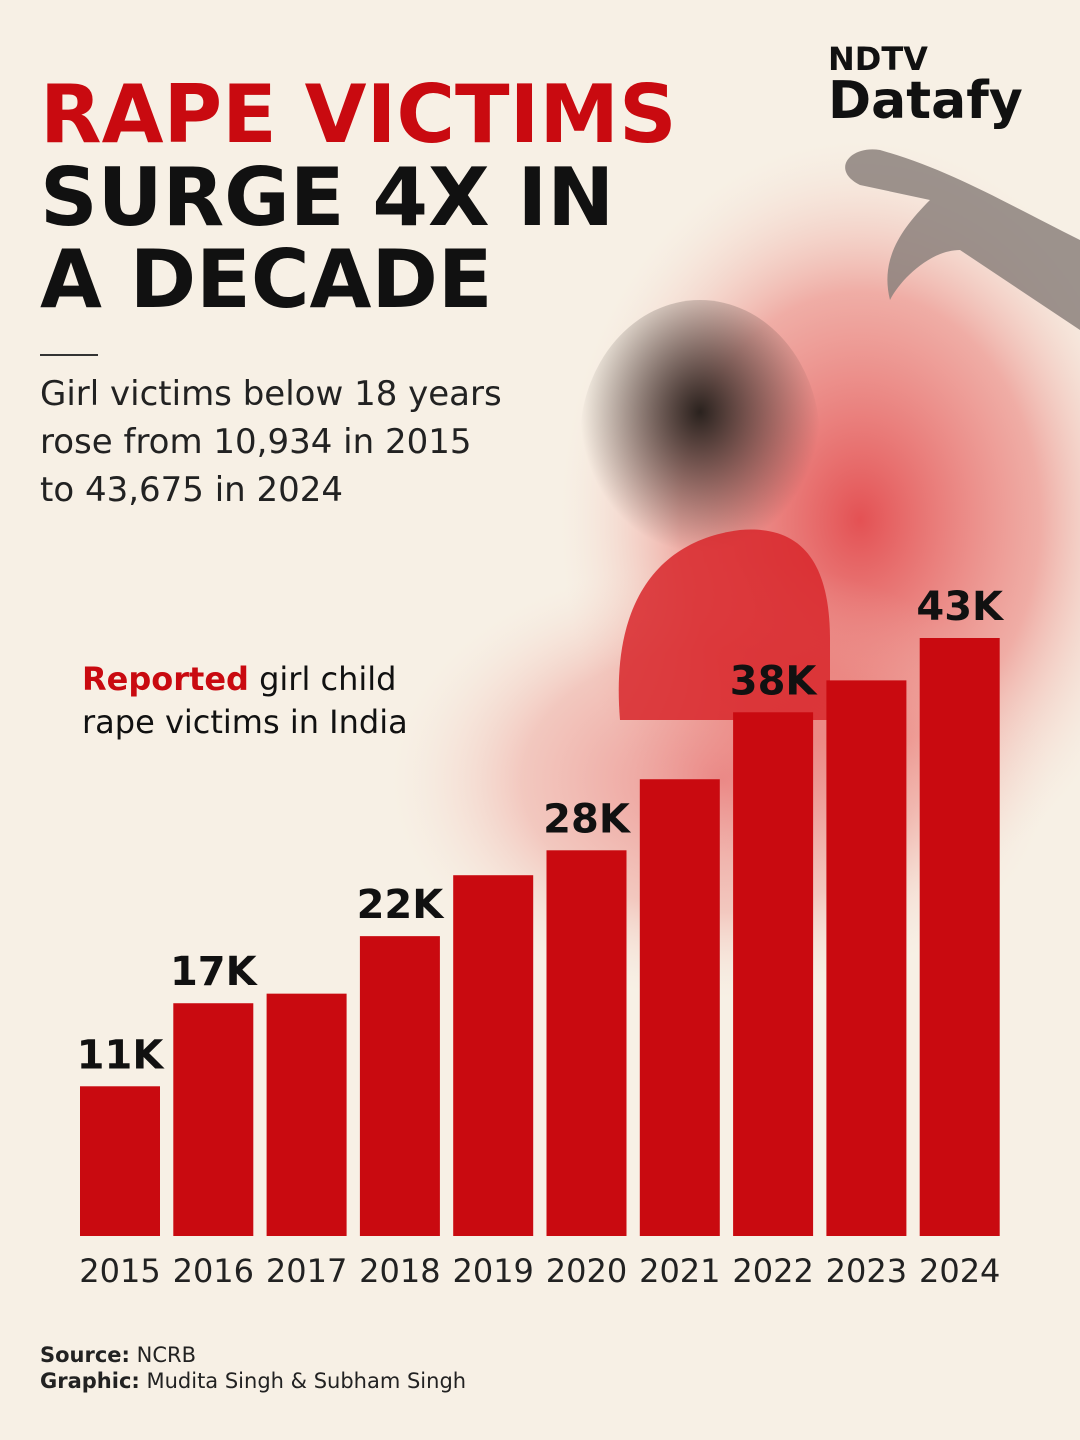 The width and height of the screenshot is (1080, 1440). I want to click on chart-title-text: girl child, so click(327, 679).